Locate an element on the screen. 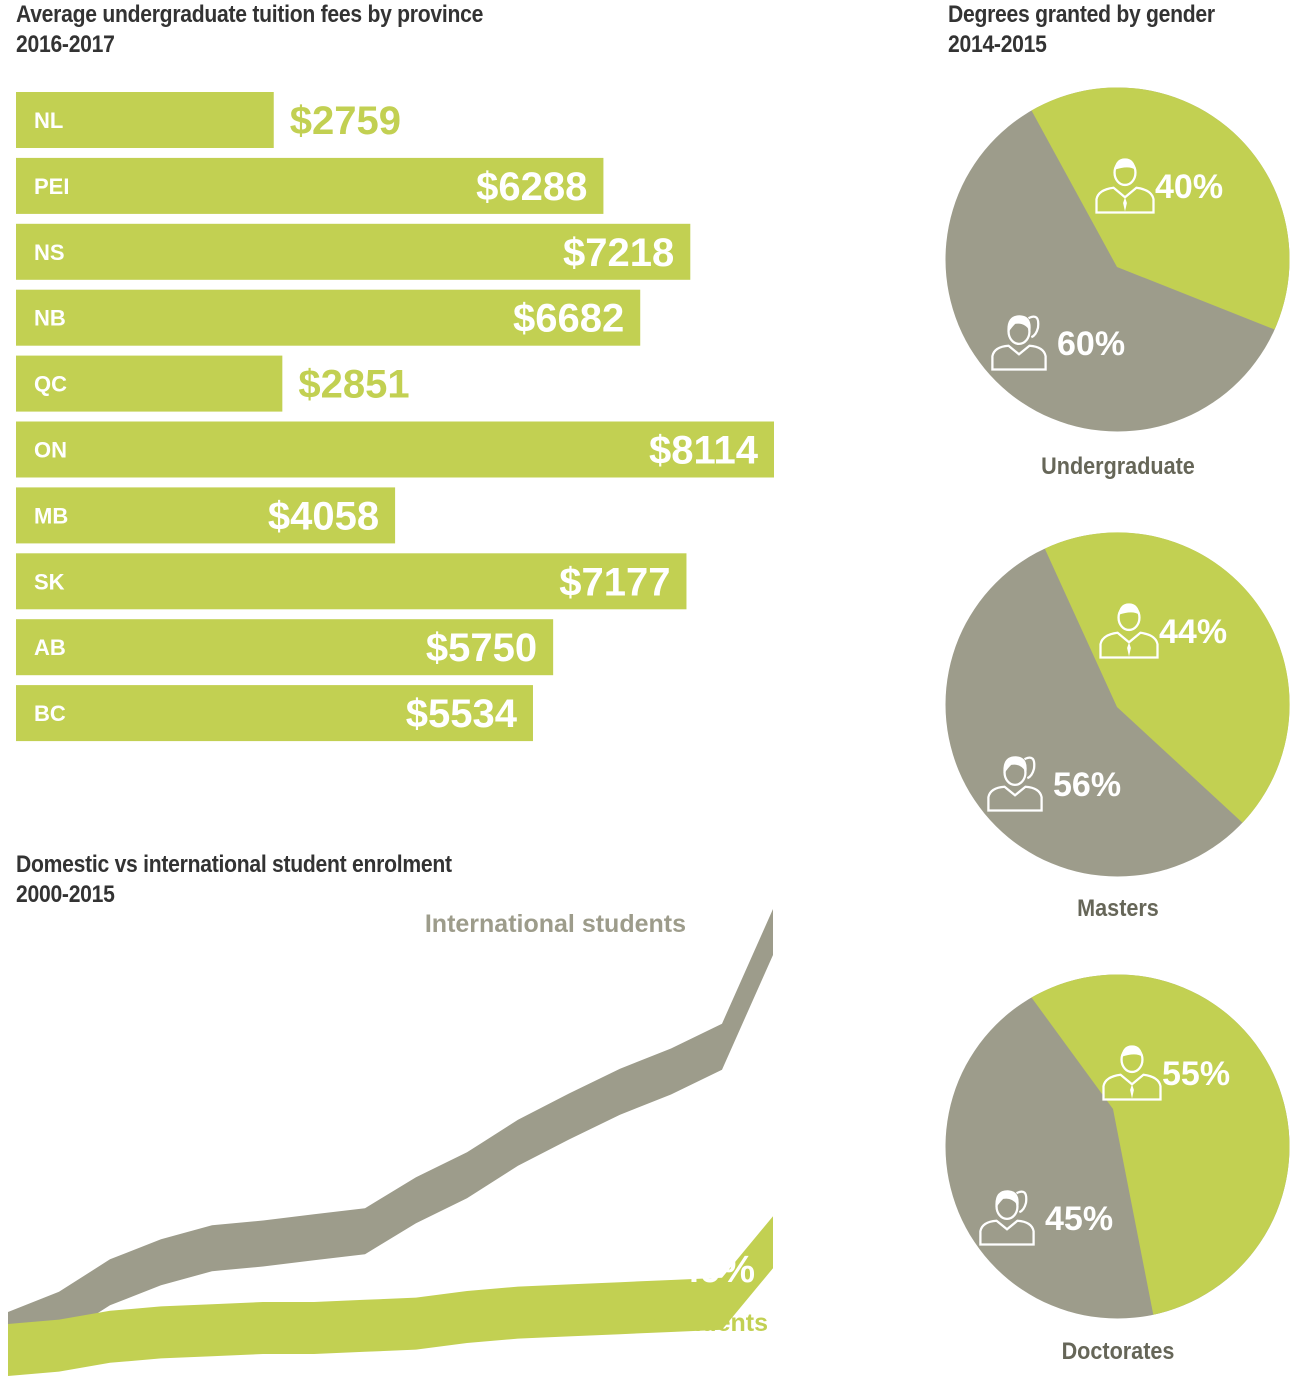 The width and height of the screenshot is (1300, 1377). bar-qc is located at coordinates (149, 383).